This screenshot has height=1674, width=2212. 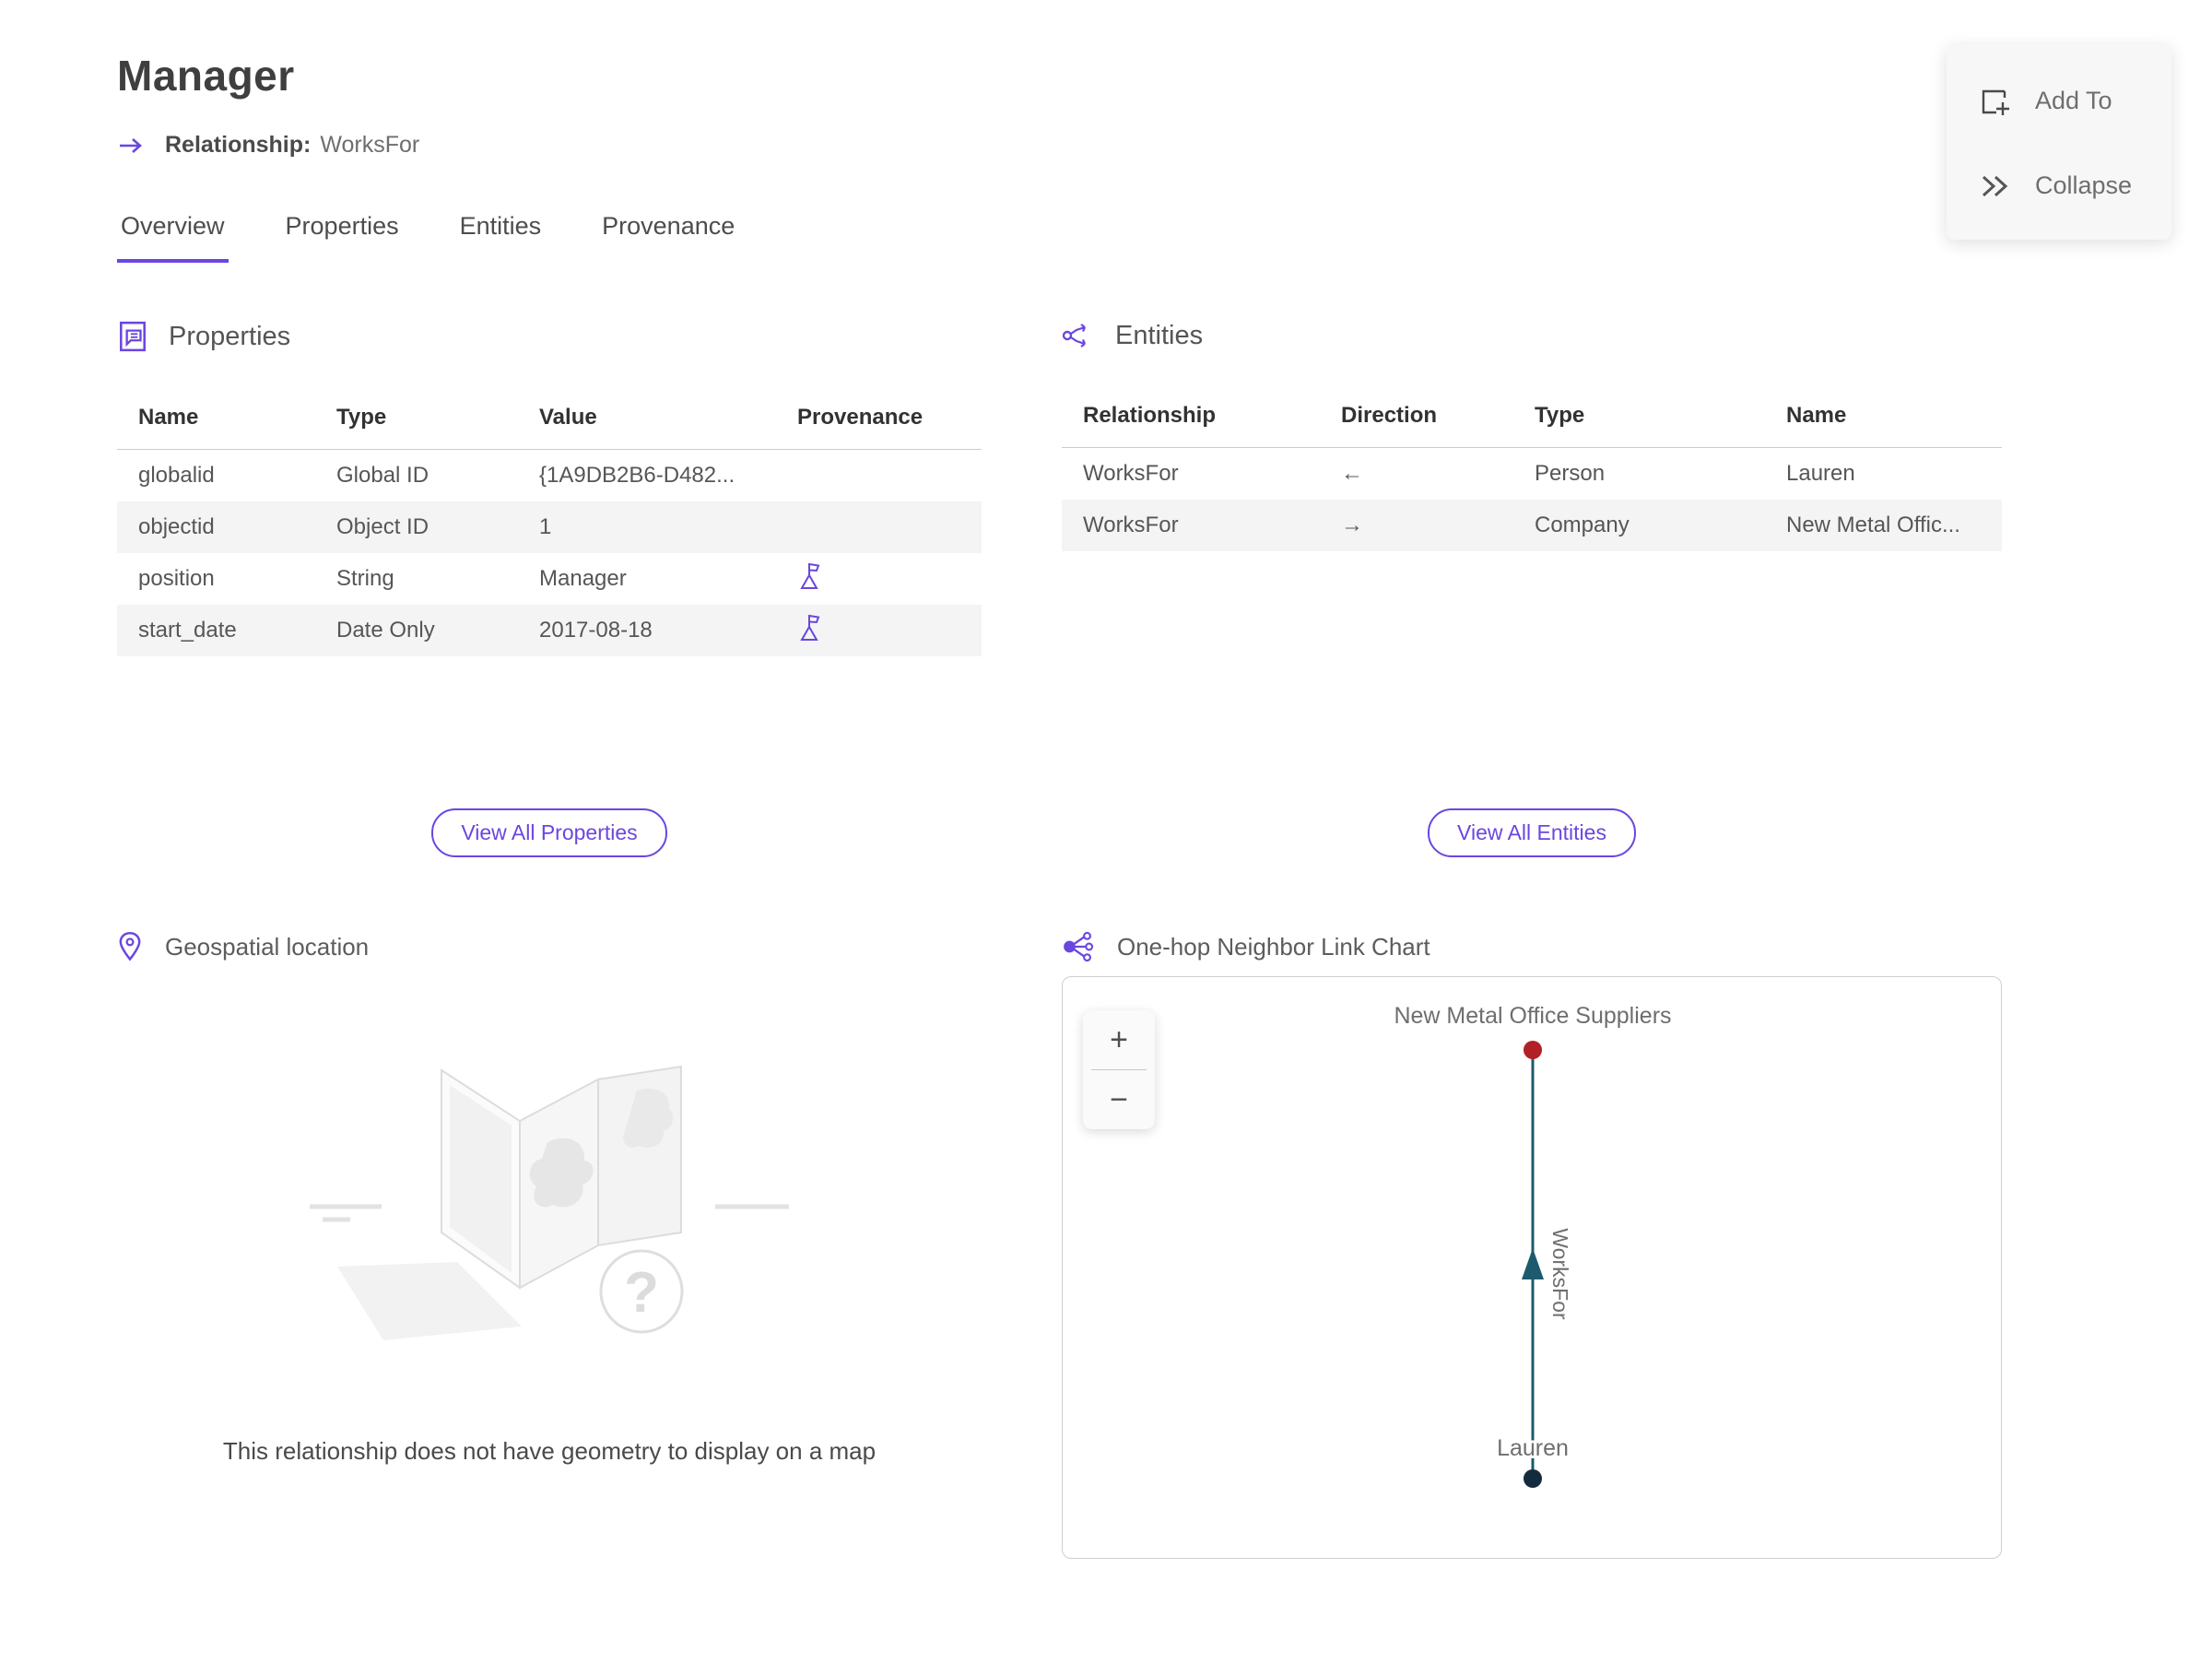 What do you see at coordinates (641, 1293) in the screenshot?
I see `question-mark-glyph: ?` at bounding box center [641, 1293].